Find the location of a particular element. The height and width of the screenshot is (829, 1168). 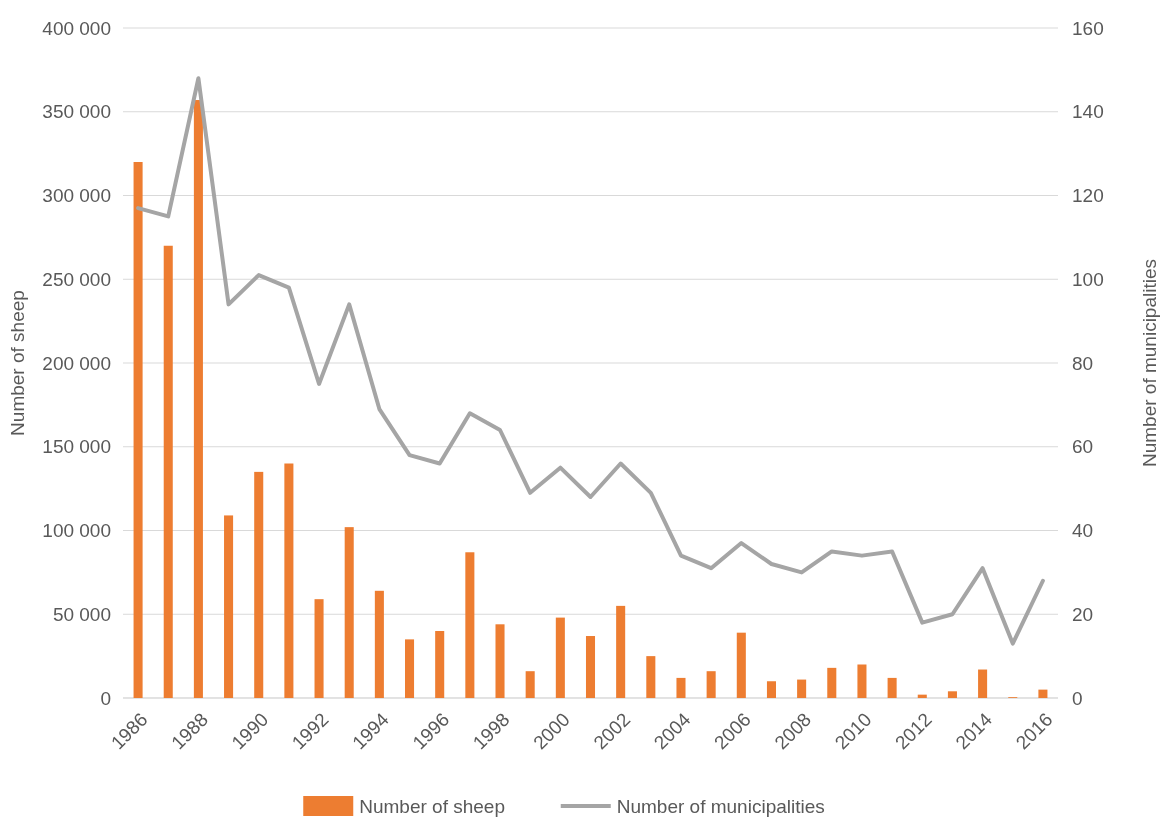

y2-tick-label: 40 is located at coordinates (1083, 531).